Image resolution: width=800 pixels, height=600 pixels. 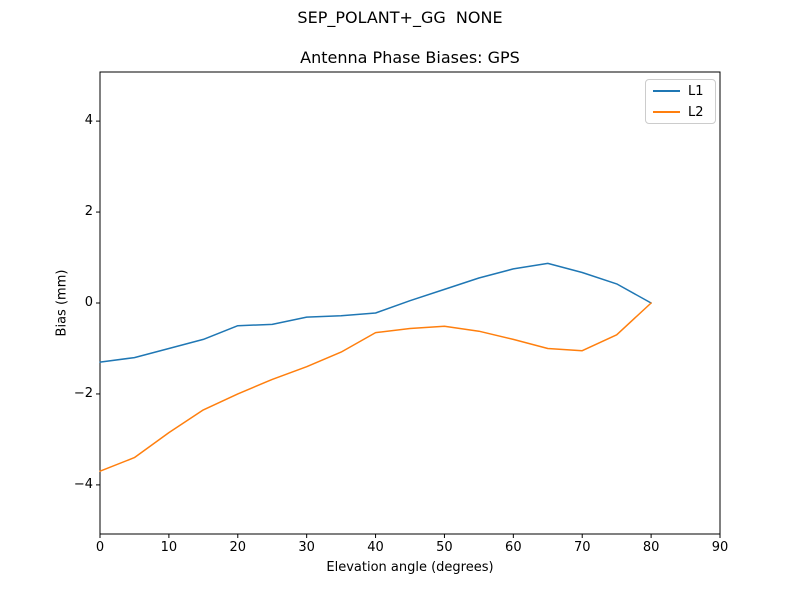 What do you see at coordinates (720, 547) in the screenshot?
I see `x-tick-label: 90` at bounding box center [720, 547].